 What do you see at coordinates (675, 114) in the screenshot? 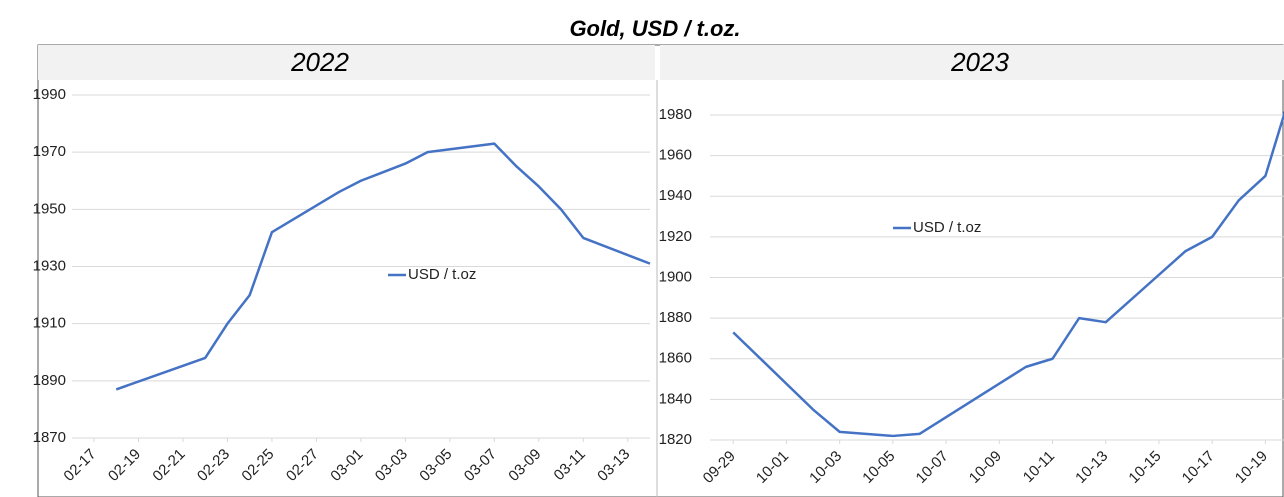
I see `y-tick-label: 1980` at bounding box center [675, 114].